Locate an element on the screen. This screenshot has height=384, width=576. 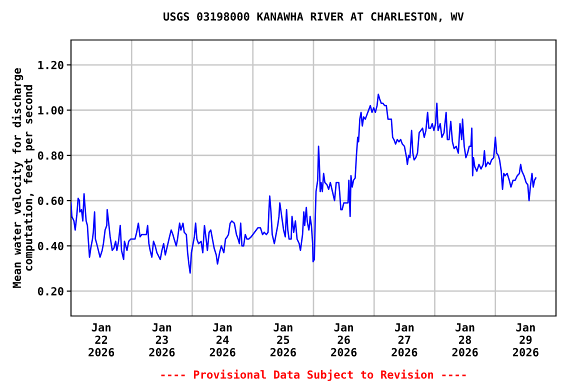
x-tick-label: Jan 25 2026 is located at coordinates (283, 339).